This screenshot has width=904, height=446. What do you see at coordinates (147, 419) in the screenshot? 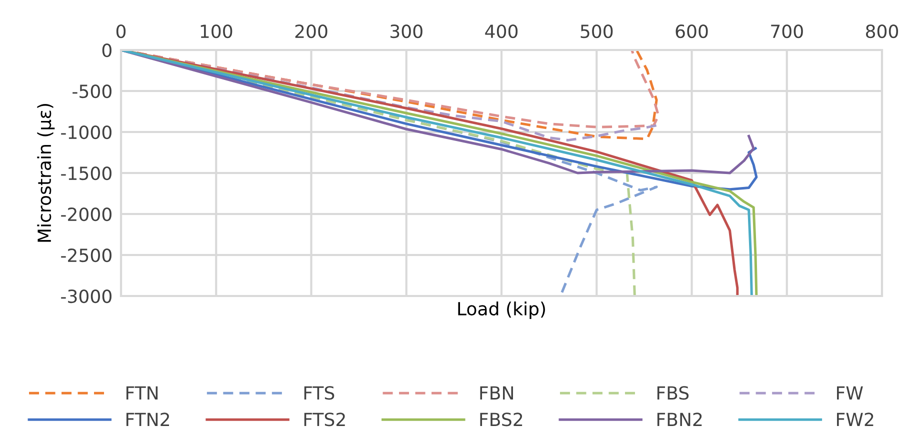
I see `legend-label: FTN2` at bounding box center [147, 419].